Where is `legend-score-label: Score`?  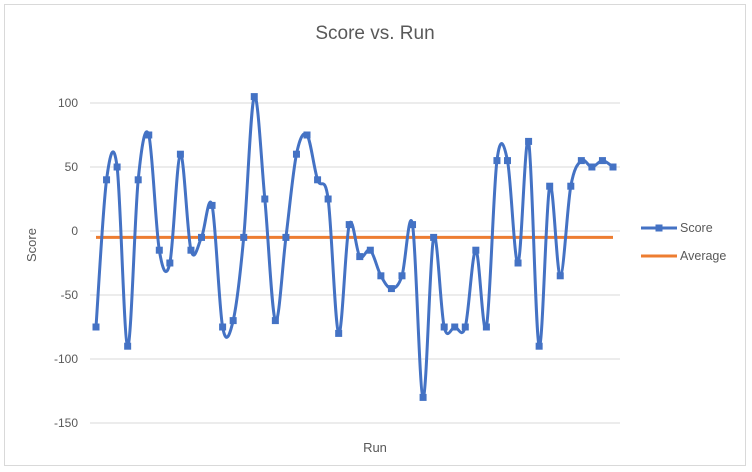 legend-score-label: Score is located at coordinates (696, 228).